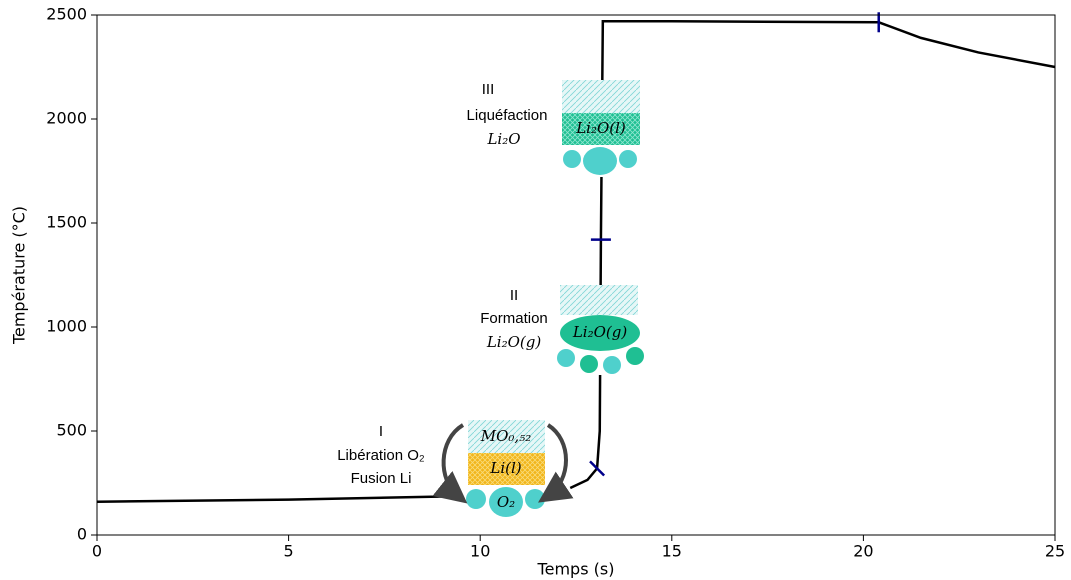 The width and height of the screenshot is (1071, 580). Describe the element at coordinates (66, 118) in the screenshot. I see `y-tick-label: 2000` at that location.